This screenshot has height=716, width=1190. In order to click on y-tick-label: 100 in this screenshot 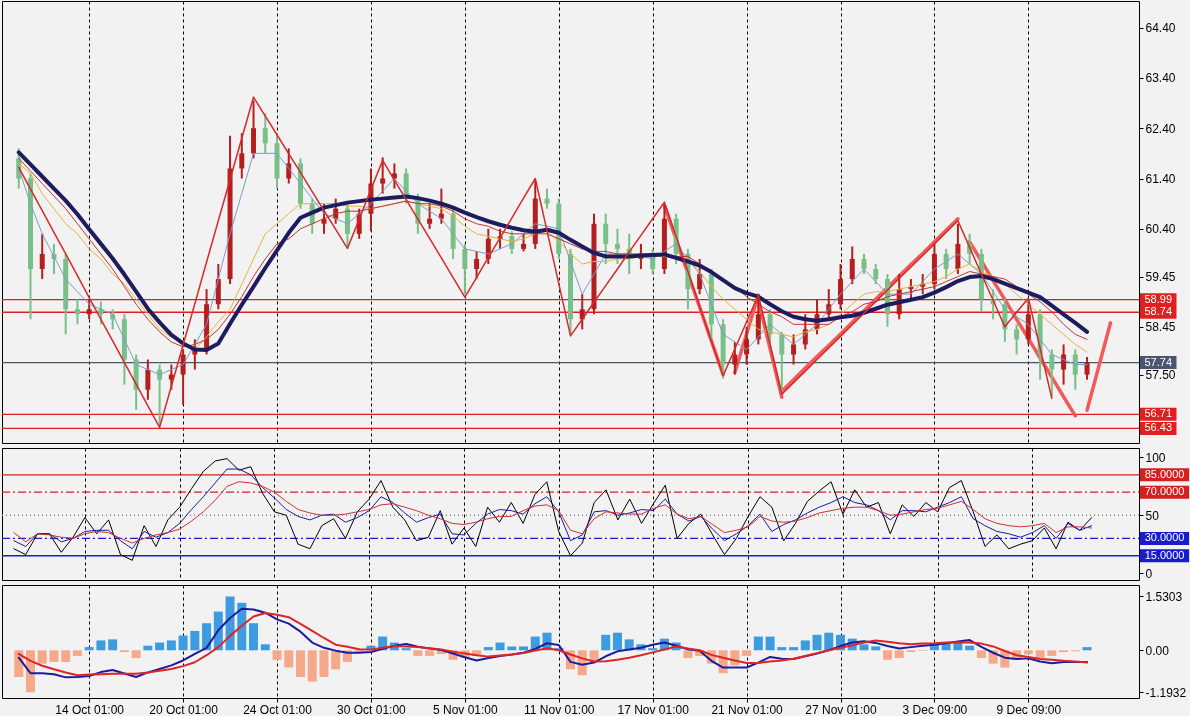, I will do `click(1155, 457)`.